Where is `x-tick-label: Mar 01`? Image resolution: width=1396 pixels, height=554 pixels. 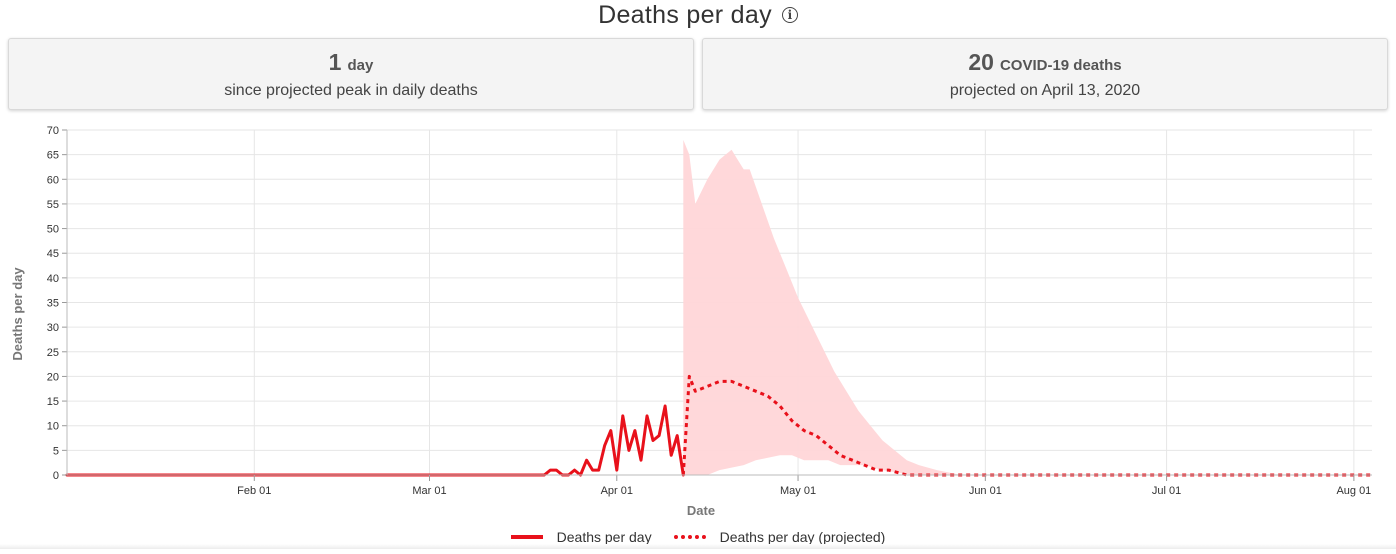 x-tick-label: Mar 01 is located at coordinates (429, 491).